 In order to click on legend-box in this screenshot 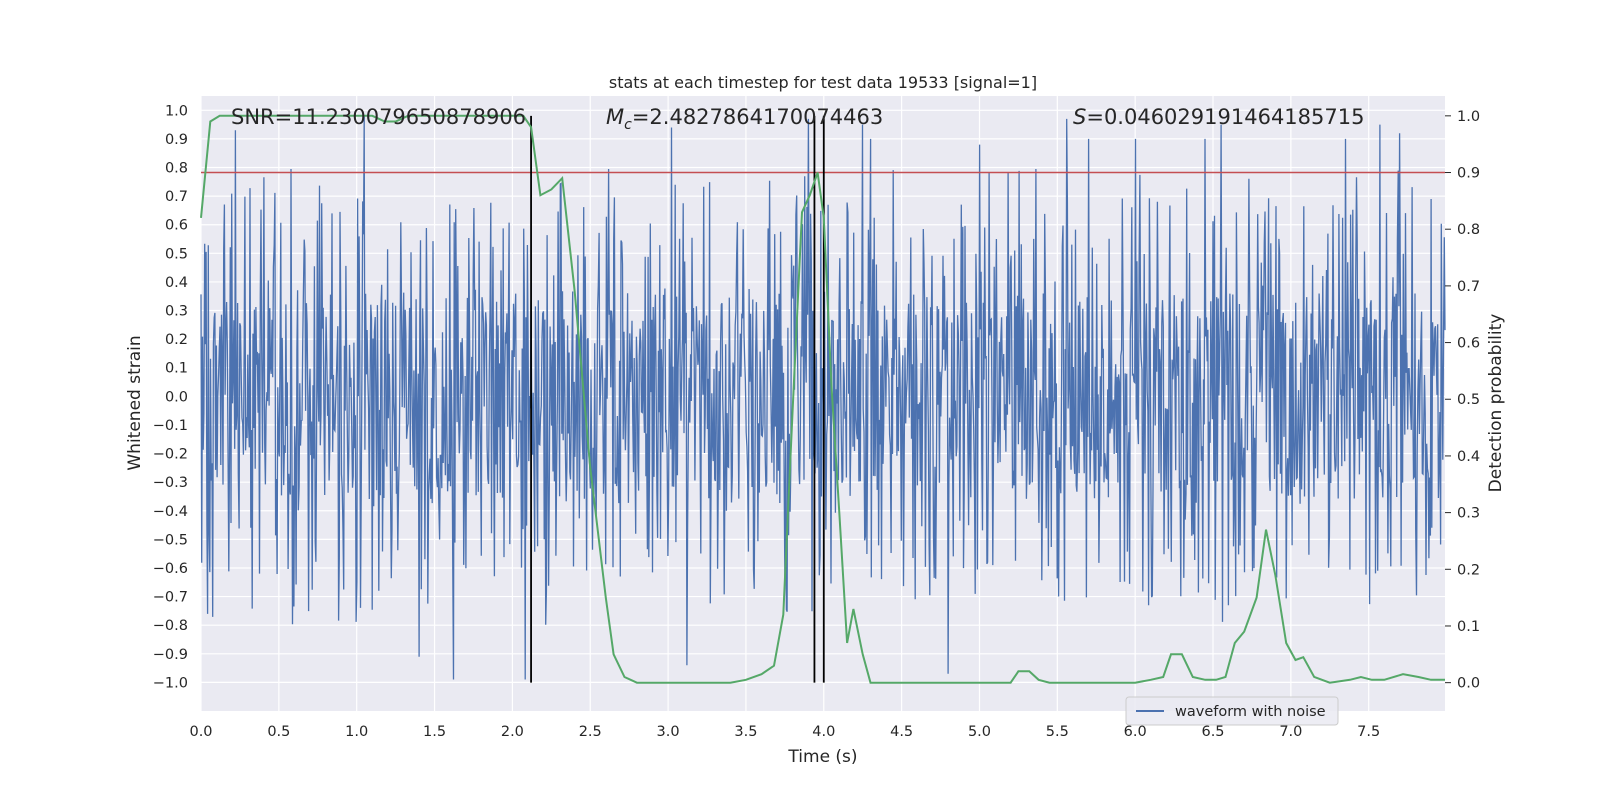, I will do `click(1232, 711)`.